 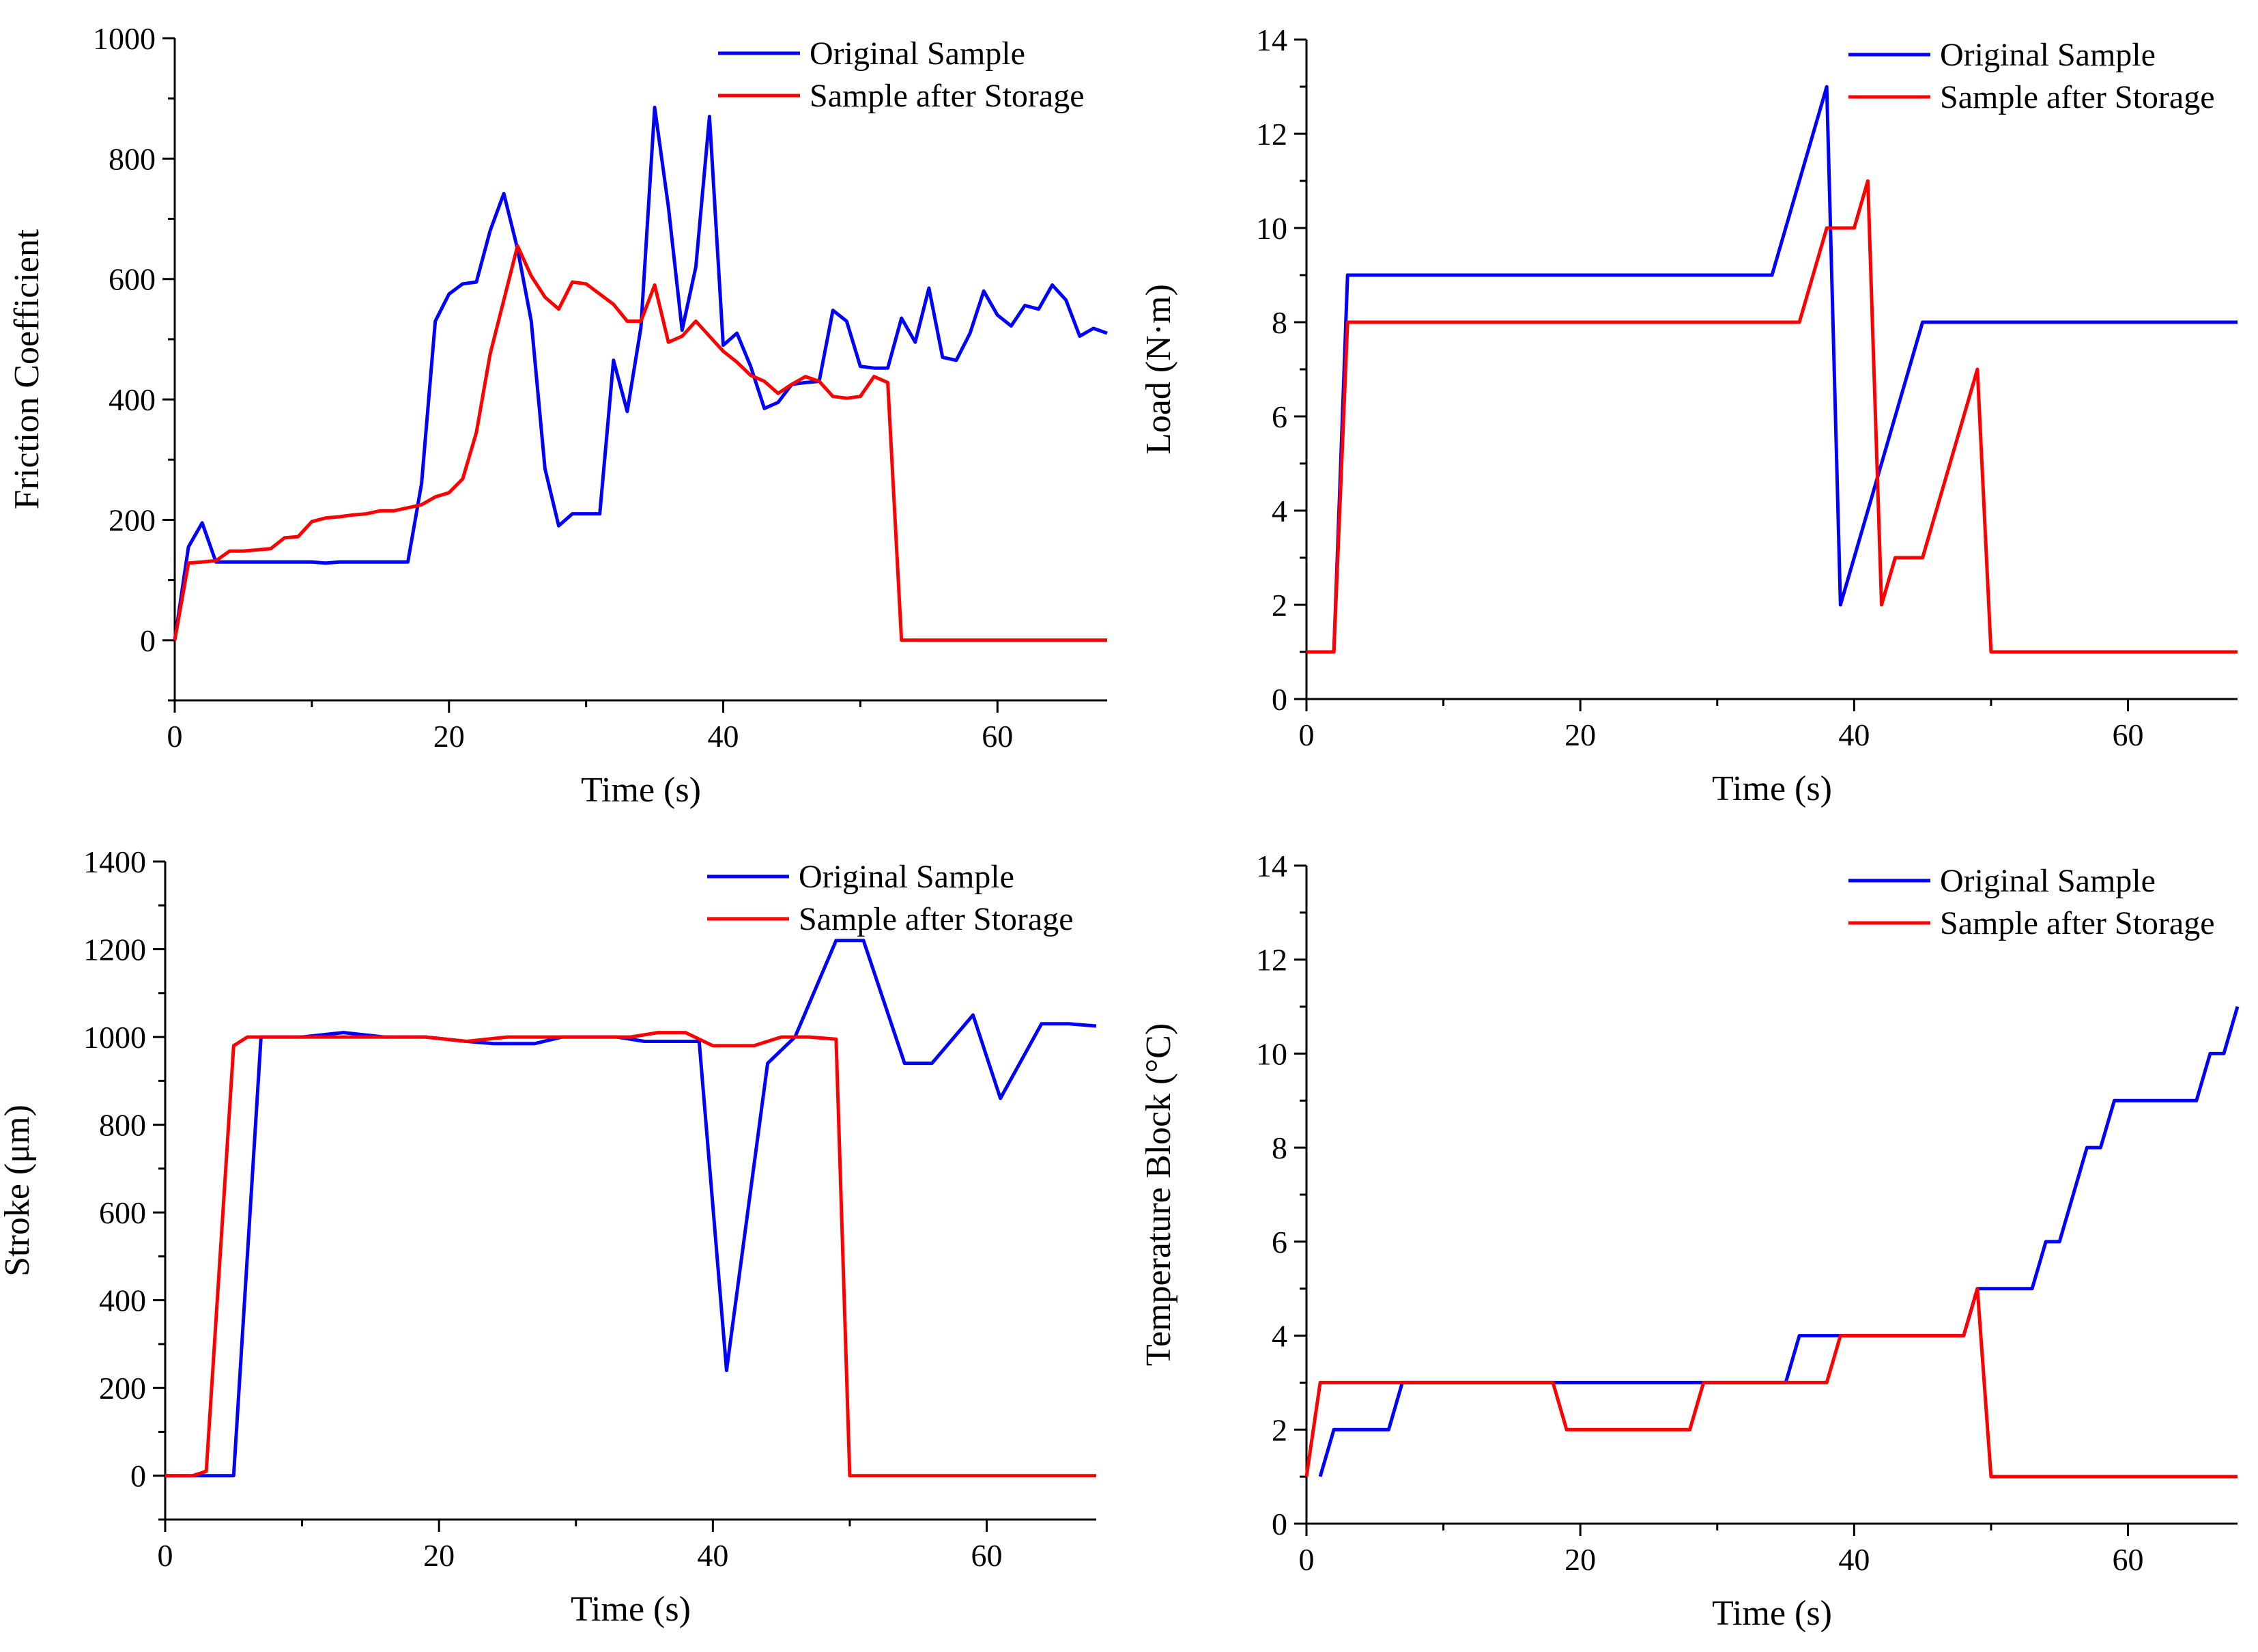 I want to click on friction-x-tick-label: 20, so click(x=449, y=737).